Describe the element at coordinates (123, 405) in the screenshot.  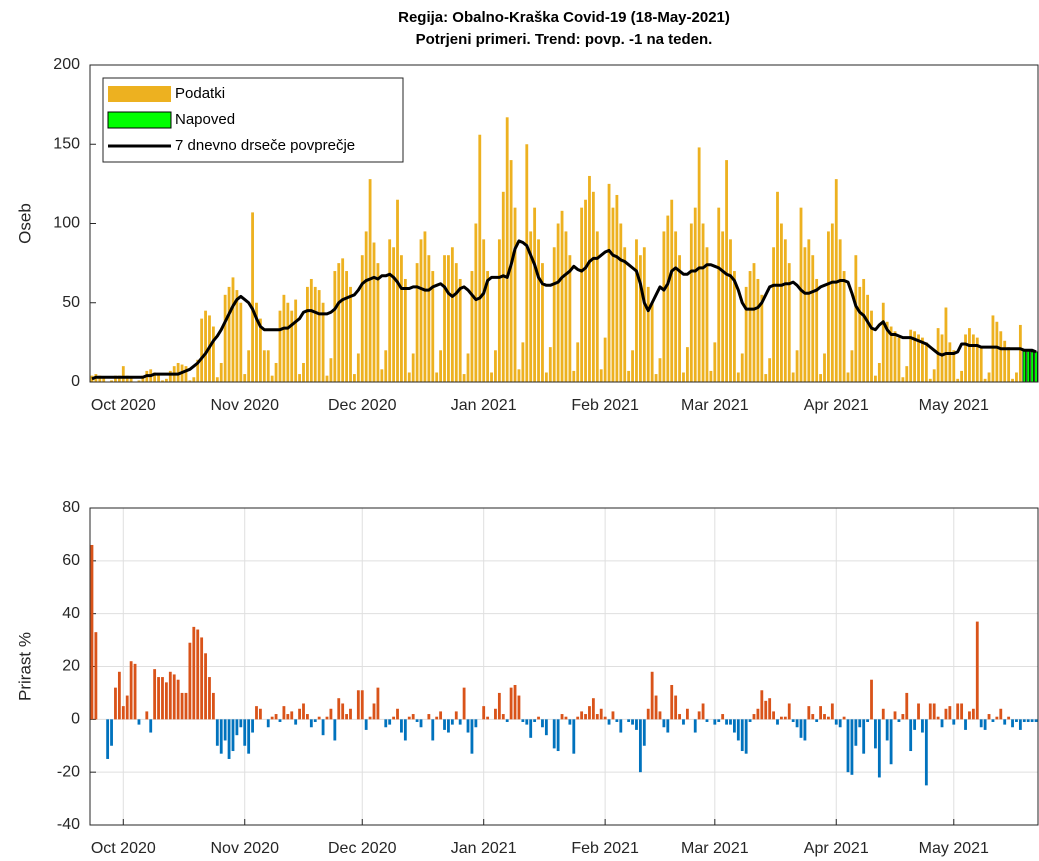
I see `x-tick-label: Oct 2020` at that location.